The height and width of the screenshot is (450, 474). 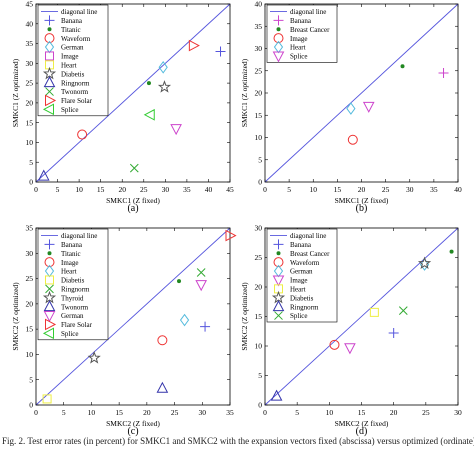 What do you see at coordinates (75, 307) in the screenshot?
I see `legend-label: Twonorm` at bounding box center [75, 307].